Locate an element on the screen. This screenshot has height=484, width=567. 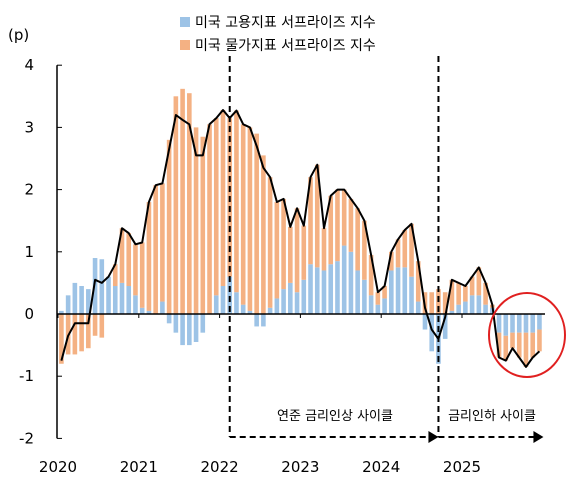
x-tick-label: 2024 is located at coordinates (381, 467).